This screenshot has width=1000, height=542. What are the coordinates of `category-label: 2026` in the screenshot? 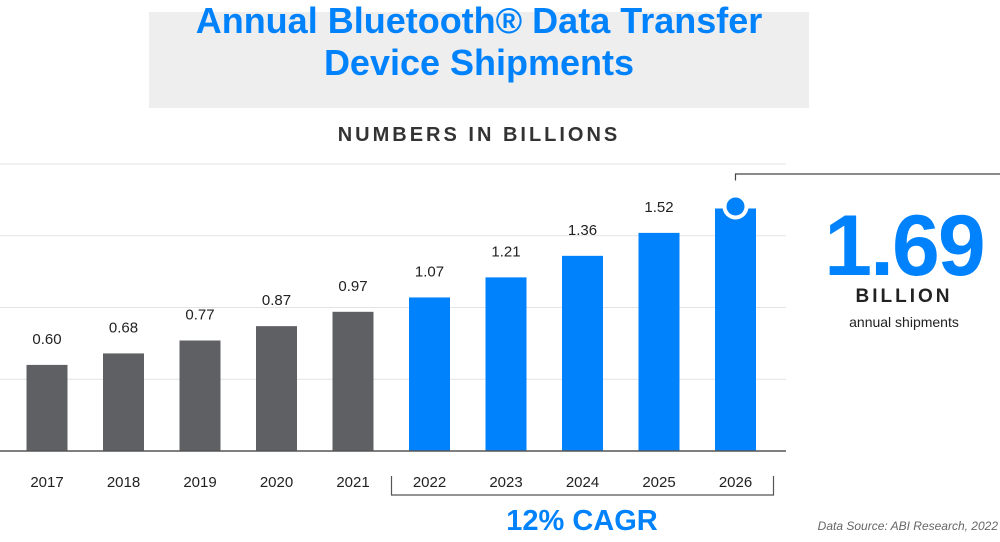 It's located at (735, 482).